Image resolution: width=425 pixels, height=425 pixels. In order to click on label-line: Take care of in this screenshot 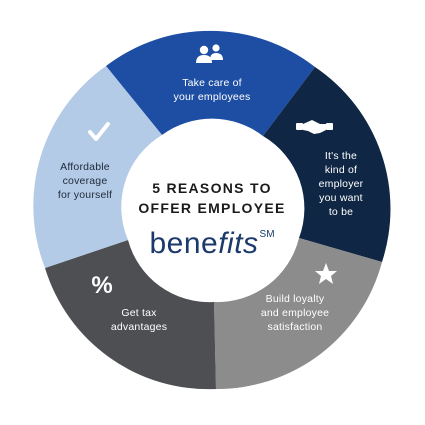, I will do `click(212, 83)`.